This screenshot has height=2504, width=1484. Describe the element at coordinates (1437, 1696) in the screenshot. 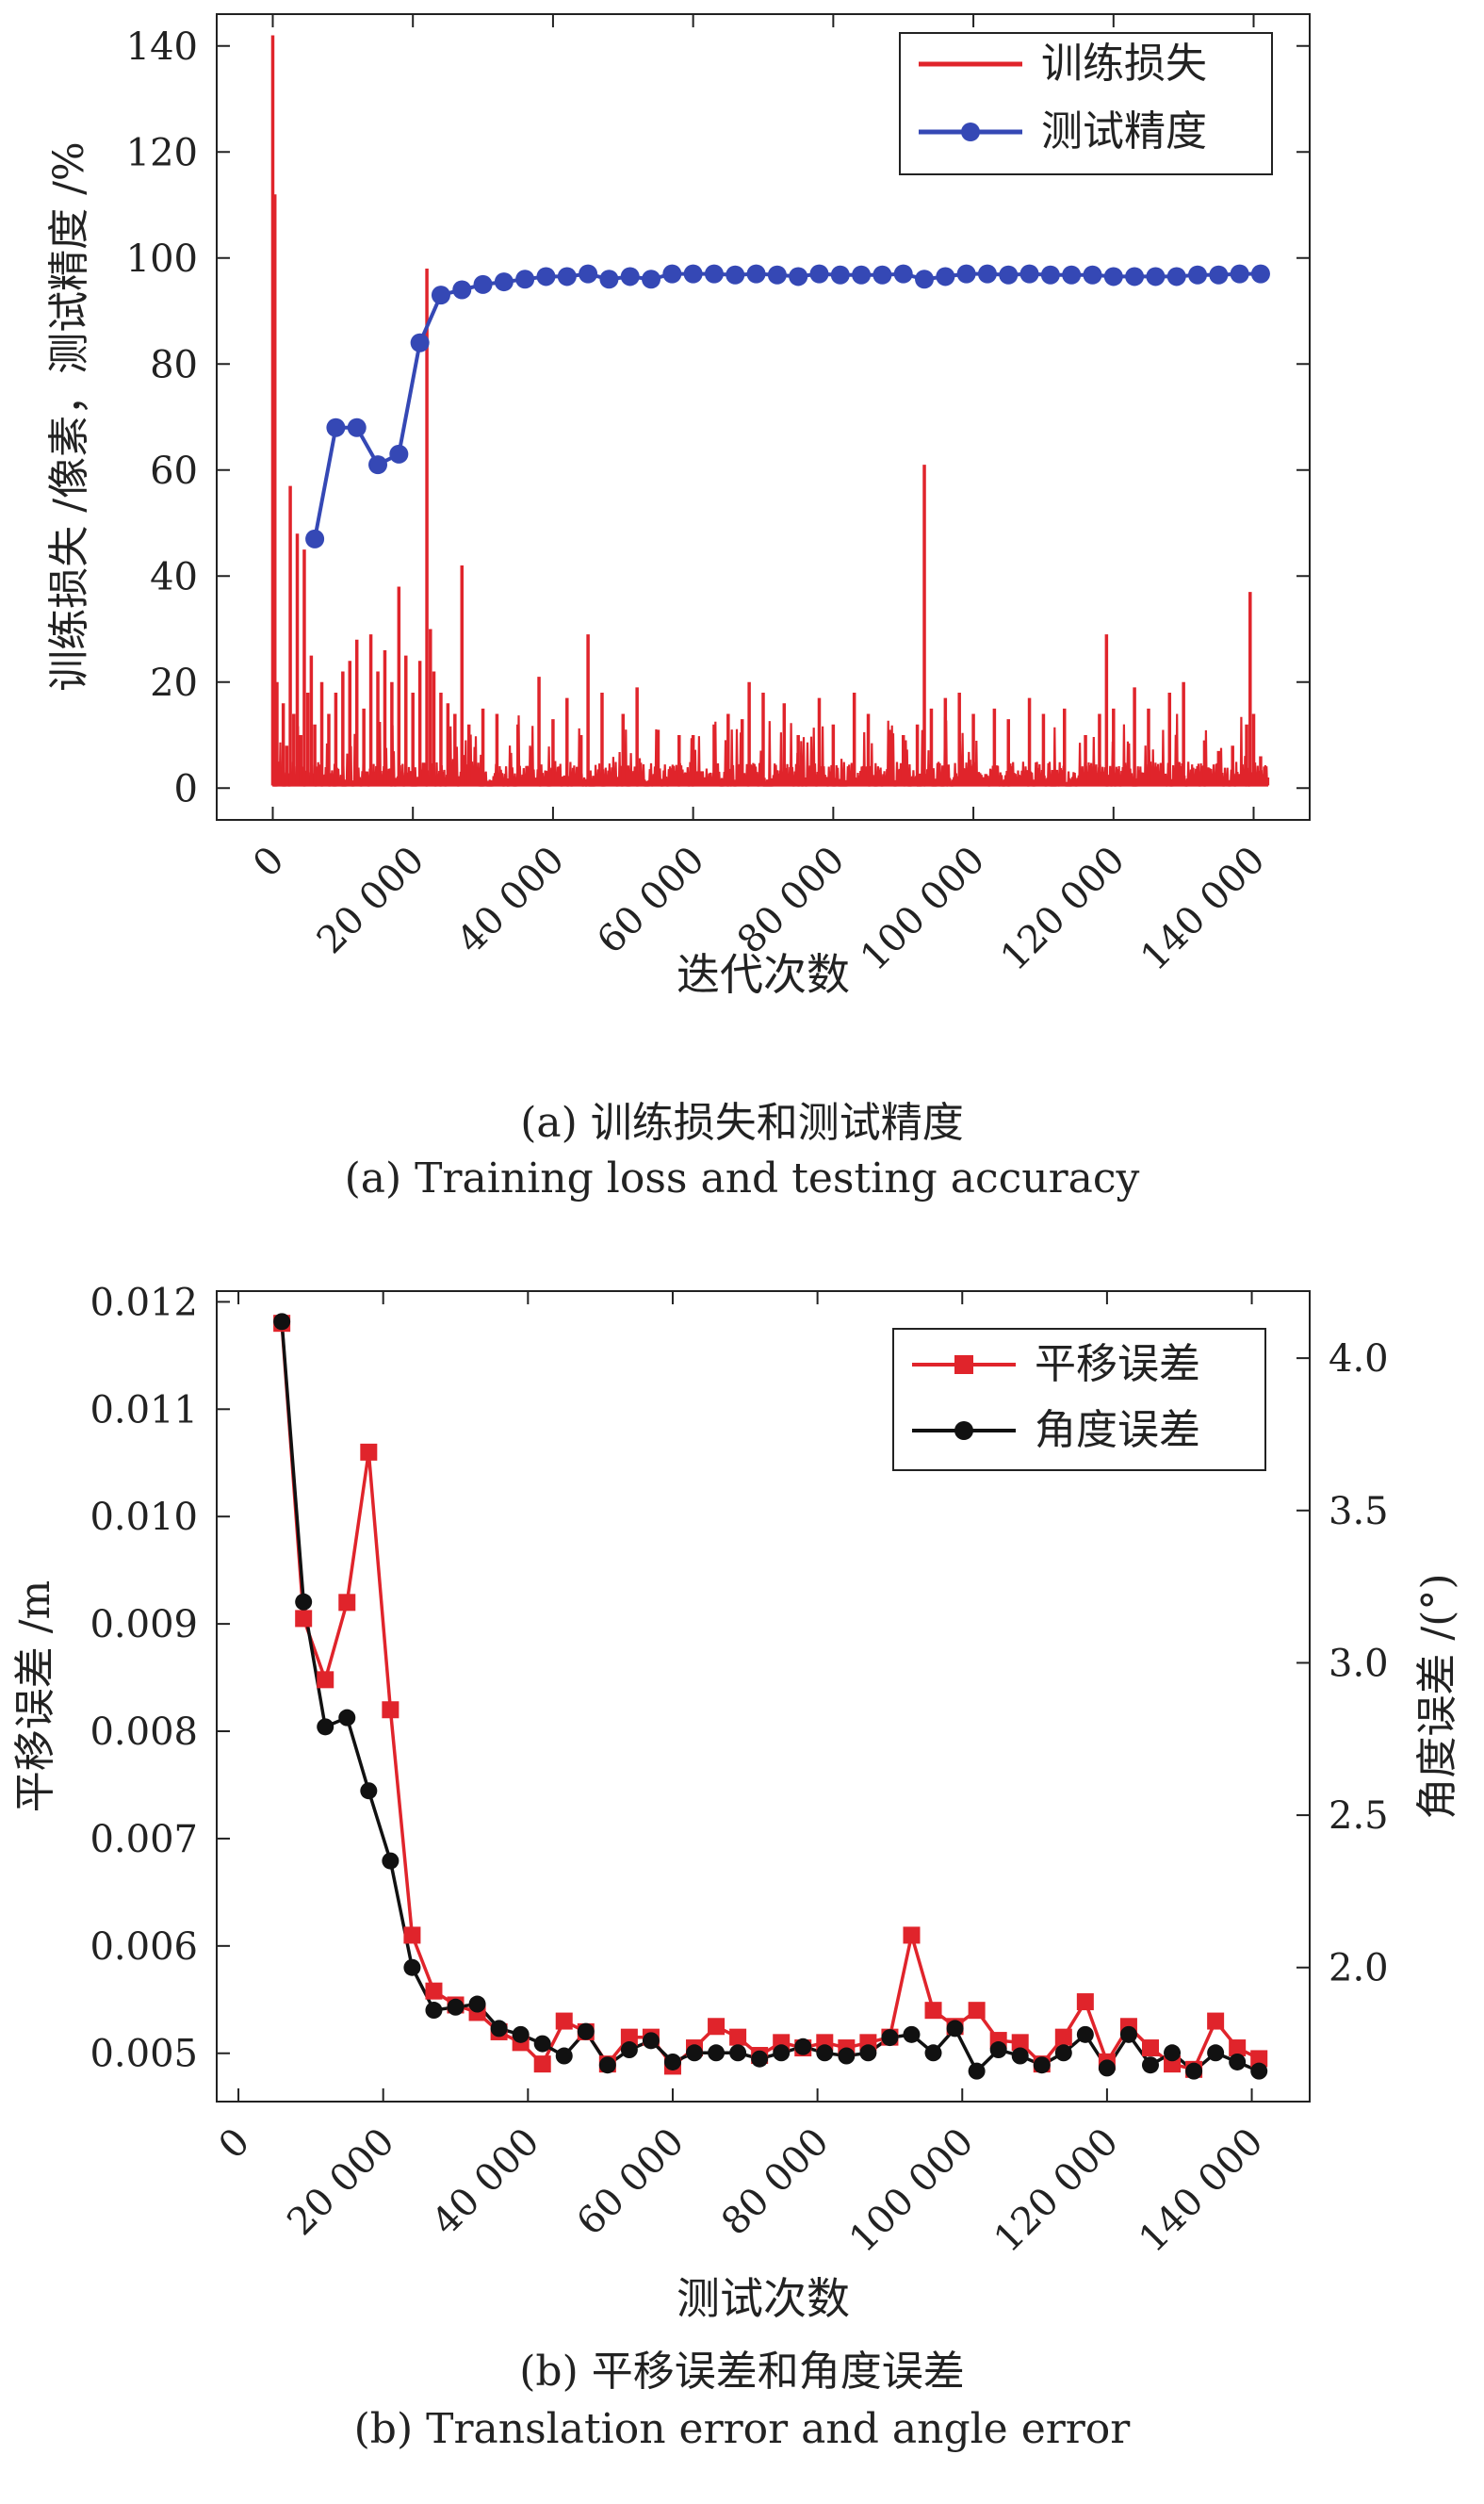

I see `chart-b-right-y-axis-label: 角度误差 /(°)` at that location.